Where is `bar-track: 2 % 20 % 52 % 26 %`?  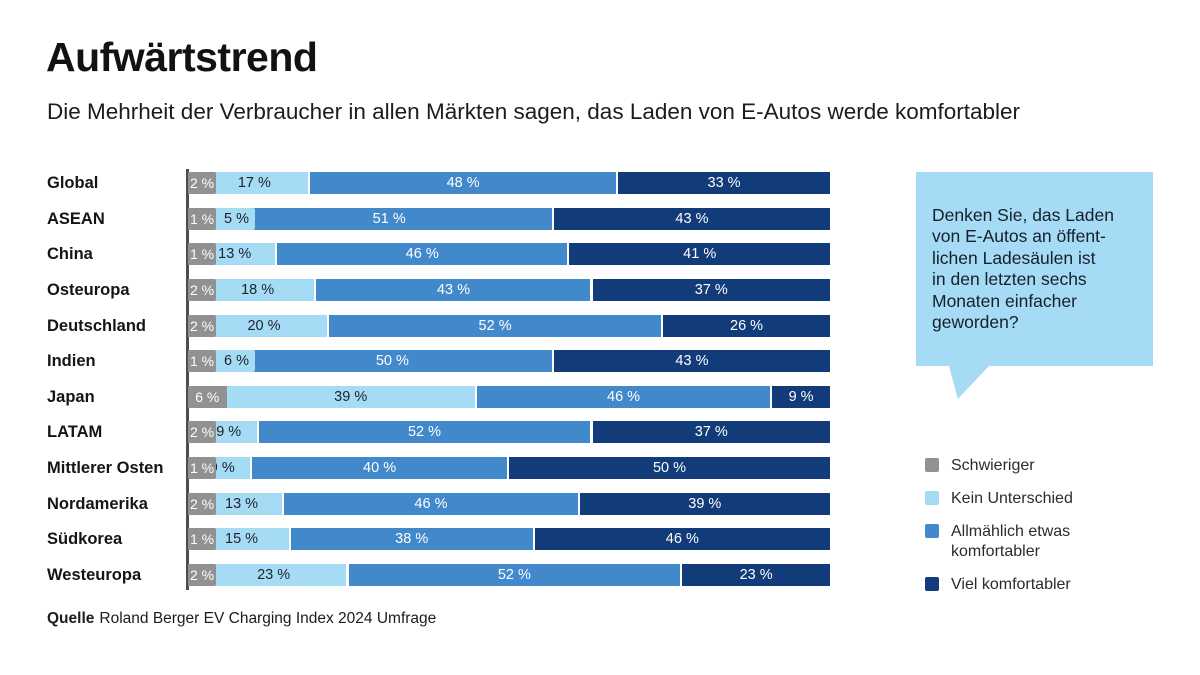
bar-track: 2 % 20 % 52 % 26 % is located at coordinates (509, 326).